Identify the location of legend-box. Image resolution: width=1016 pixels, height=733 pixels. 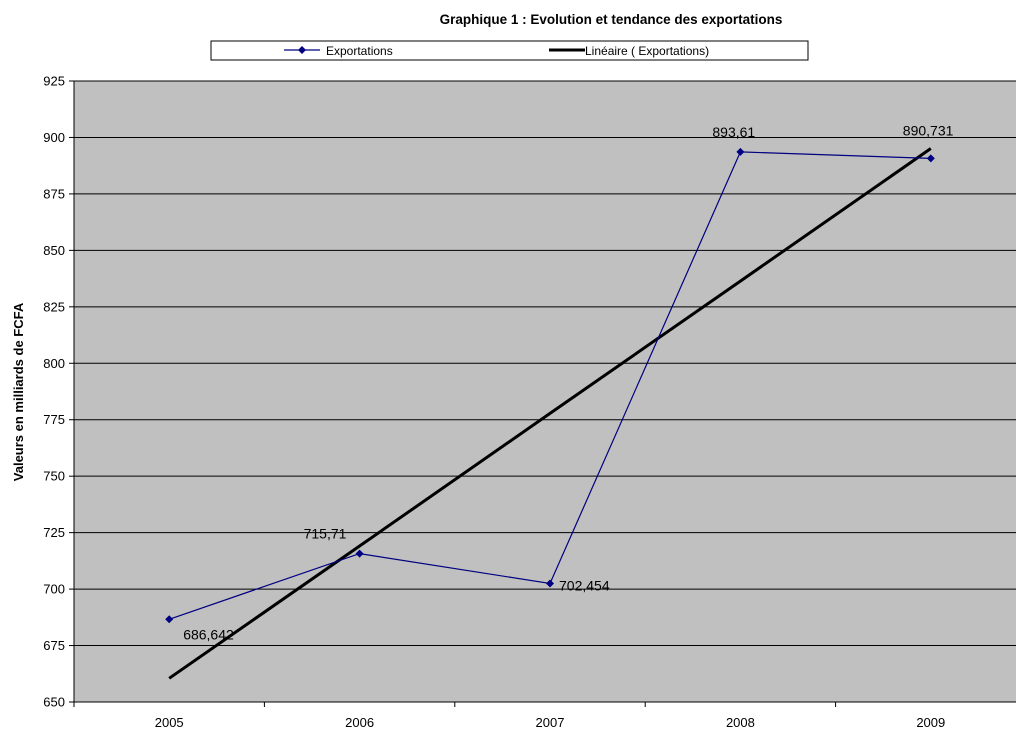
(509, 50).